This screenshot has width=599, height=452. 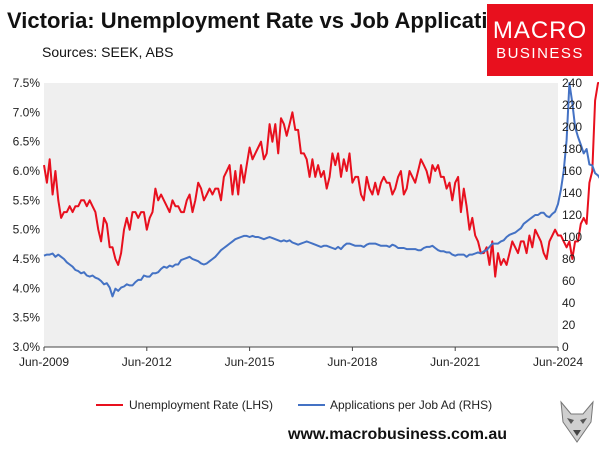 I want to click on y-right-tick-label: 80, so click(x=569, y=259).